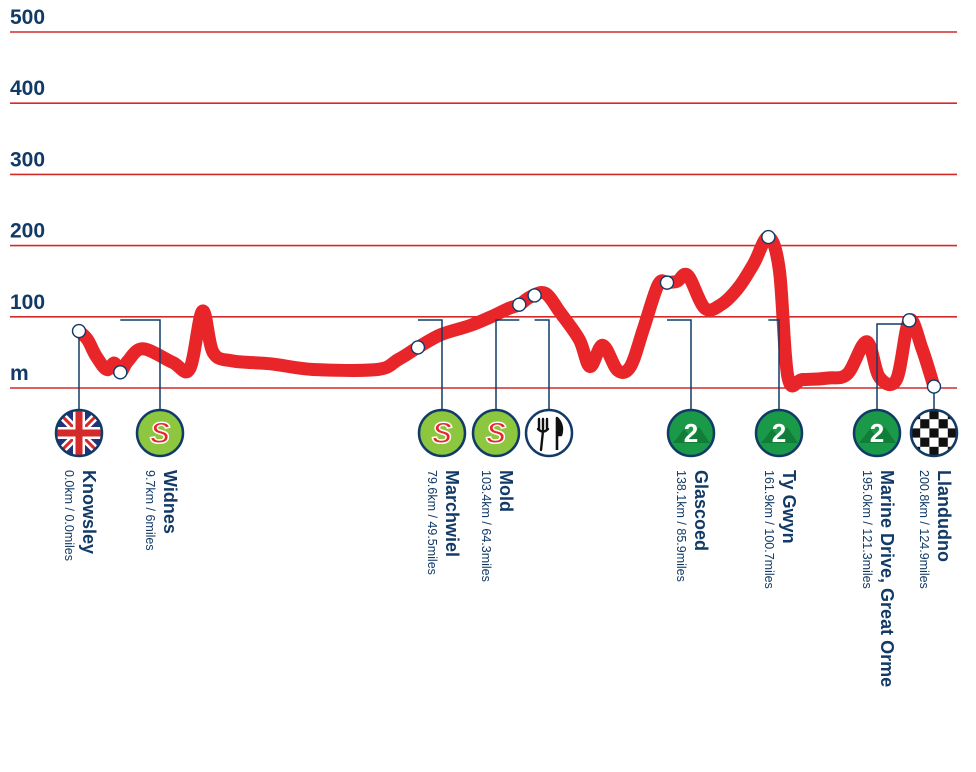 The image size is (976, 772). I want to click on y-axis-ticks: m 100 200 300 400 500, so click(27, 195).